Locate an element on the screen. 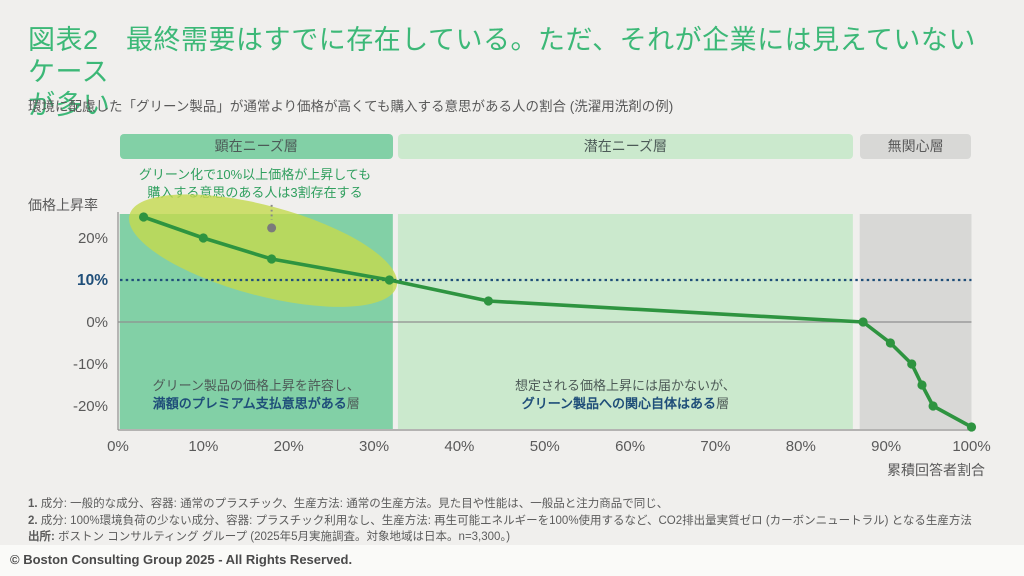 The image size is (1024, 576). zone2-caption-line2: グリーン製品への関心自体はある層 is located at coordinates (625, 404).